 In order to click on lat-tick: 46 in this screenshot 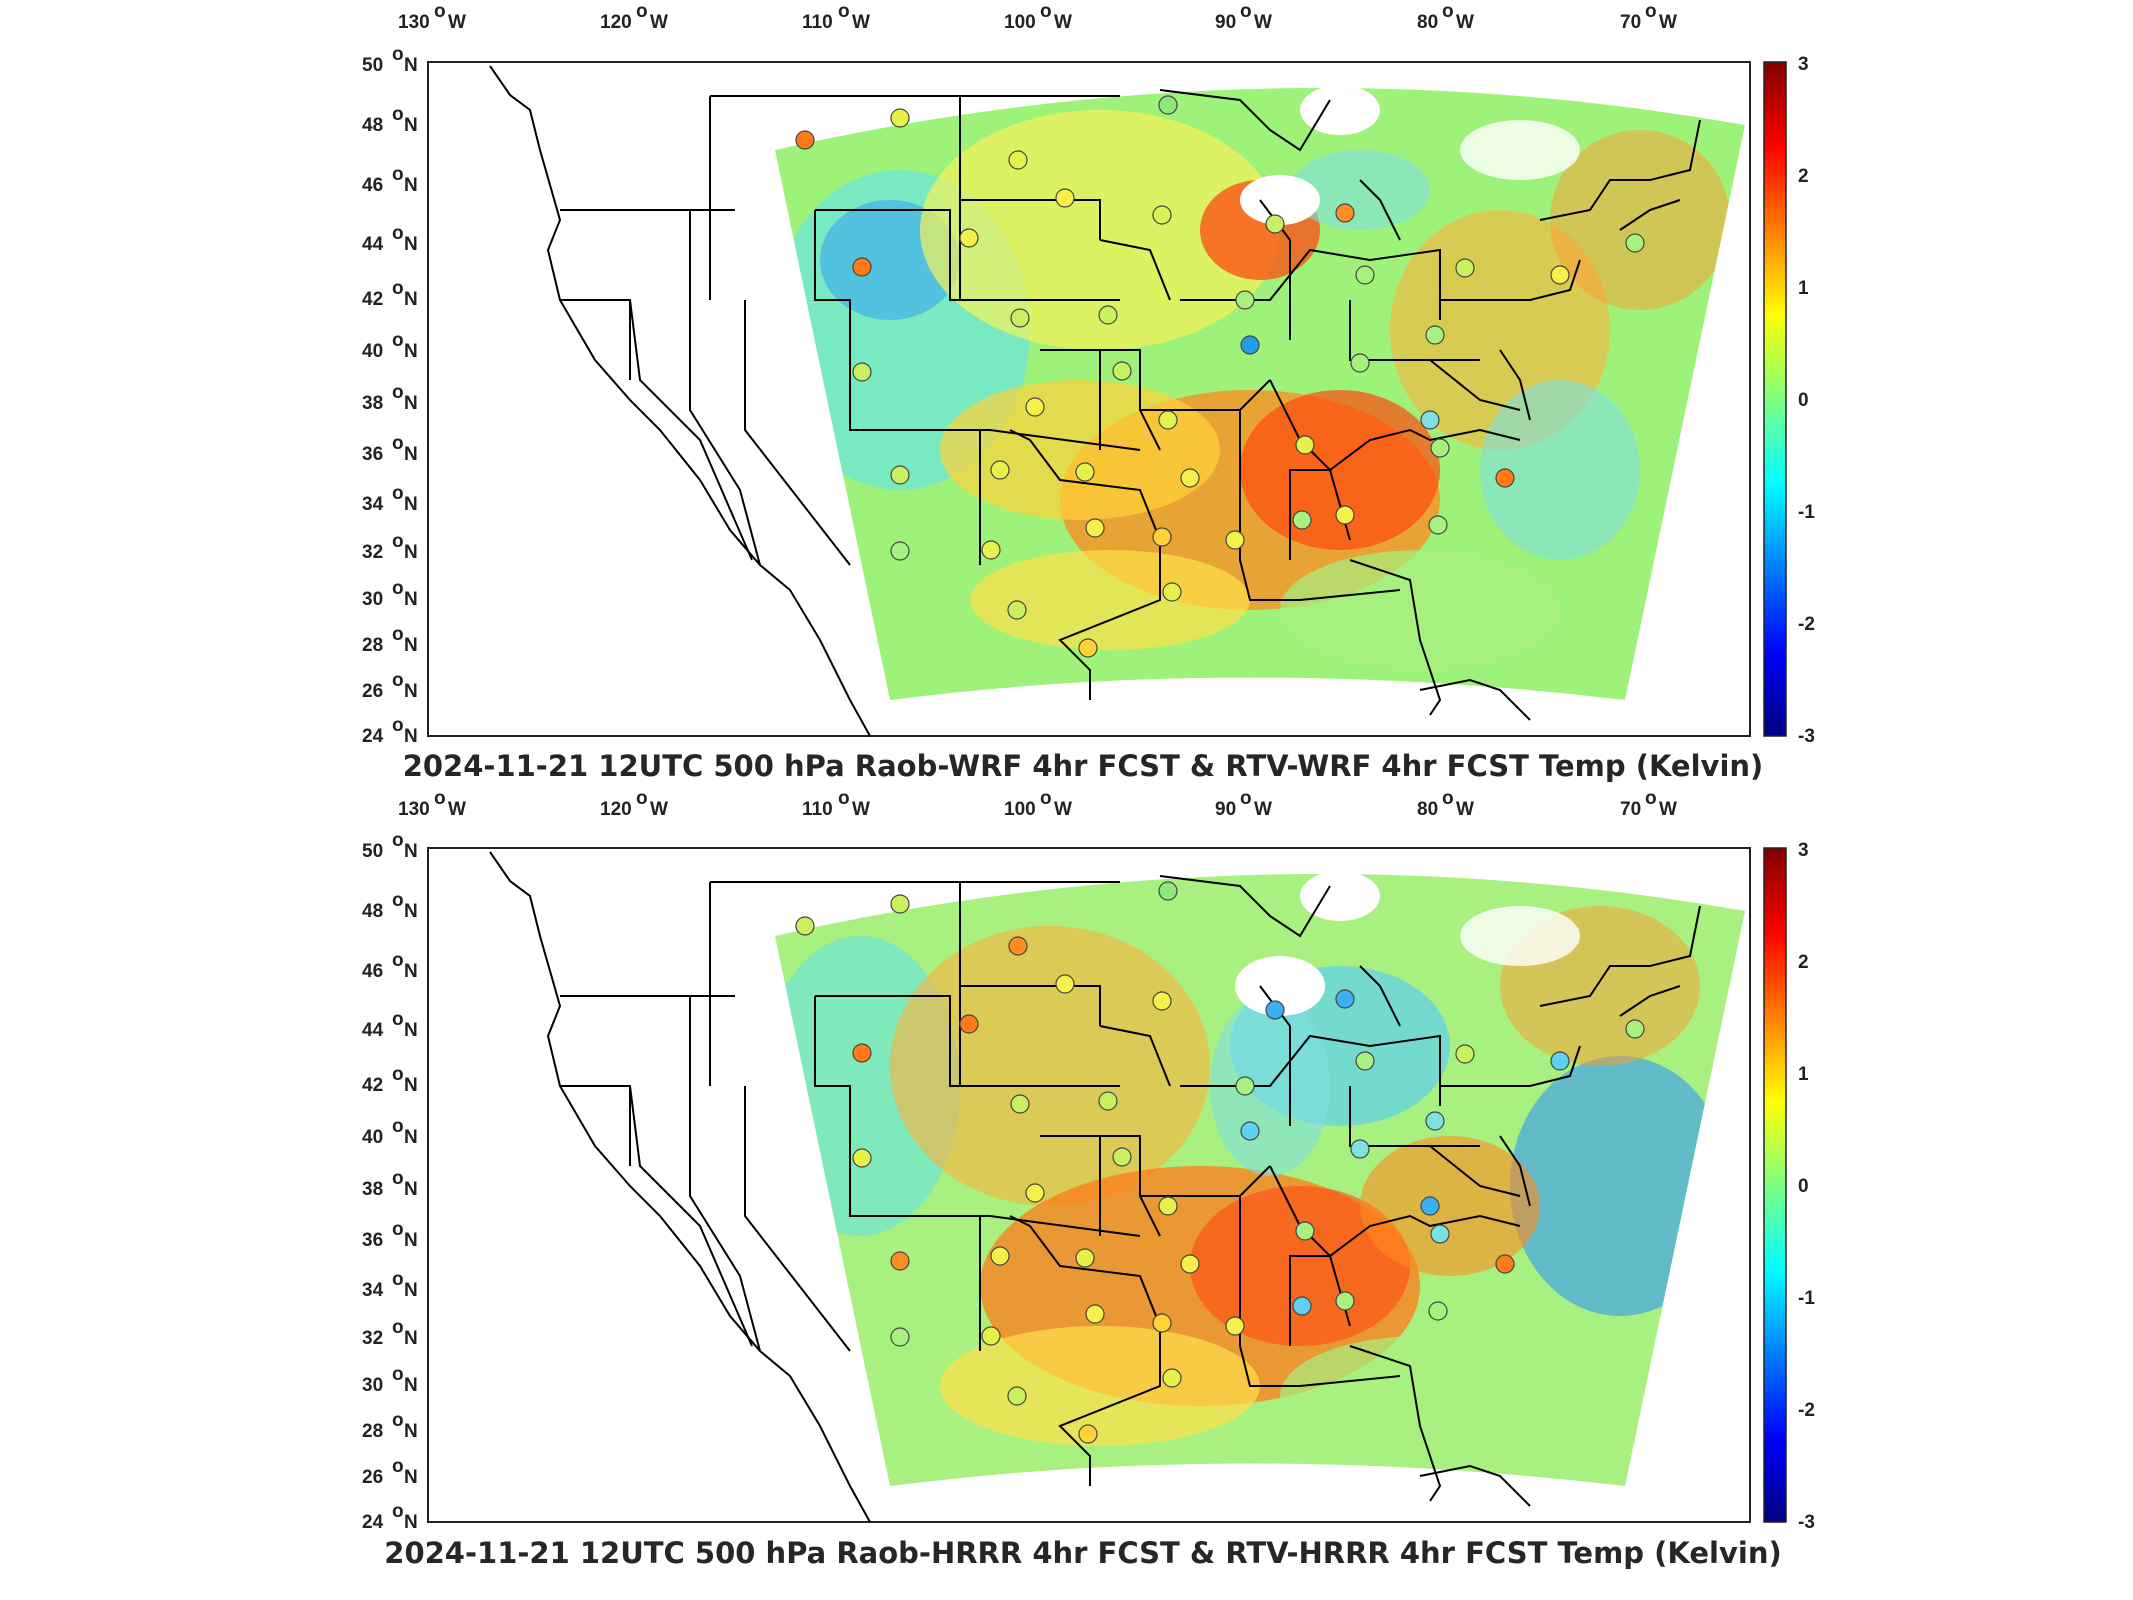, I will do `click(372, 971)`.